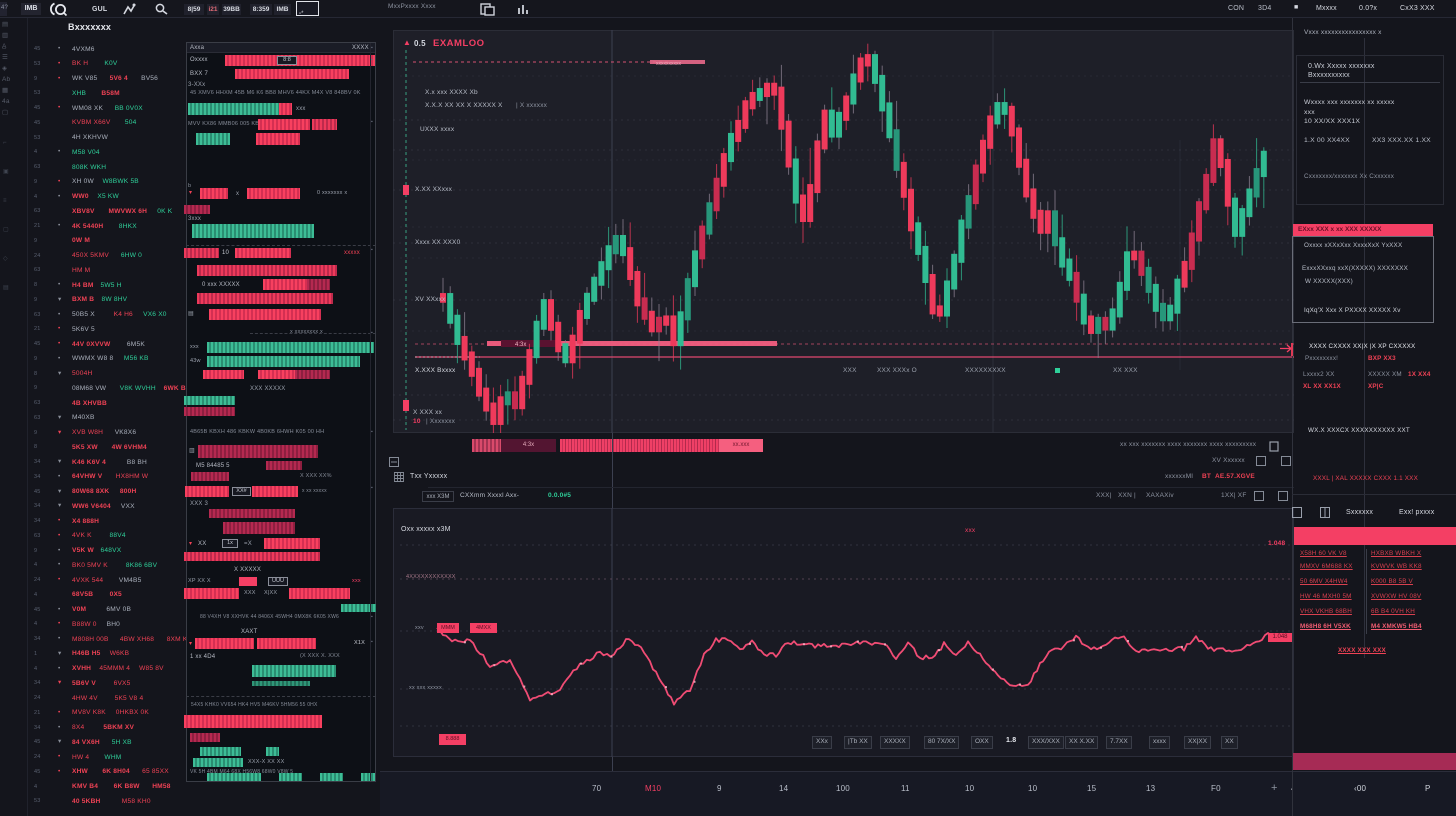  Describe the element at coordinates (669, 64) in the screenshot. I see `svg-text: xxxxxxxxxx` at that location.